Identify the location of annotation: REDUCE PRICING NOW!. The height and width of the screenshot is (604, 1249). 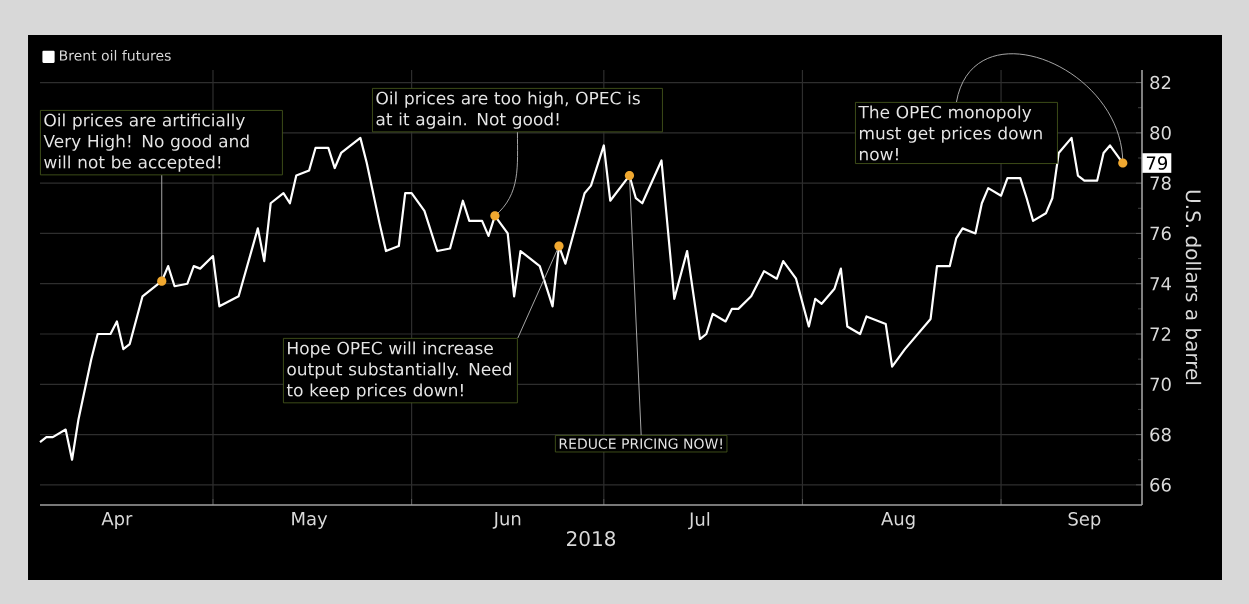
(640, 443).